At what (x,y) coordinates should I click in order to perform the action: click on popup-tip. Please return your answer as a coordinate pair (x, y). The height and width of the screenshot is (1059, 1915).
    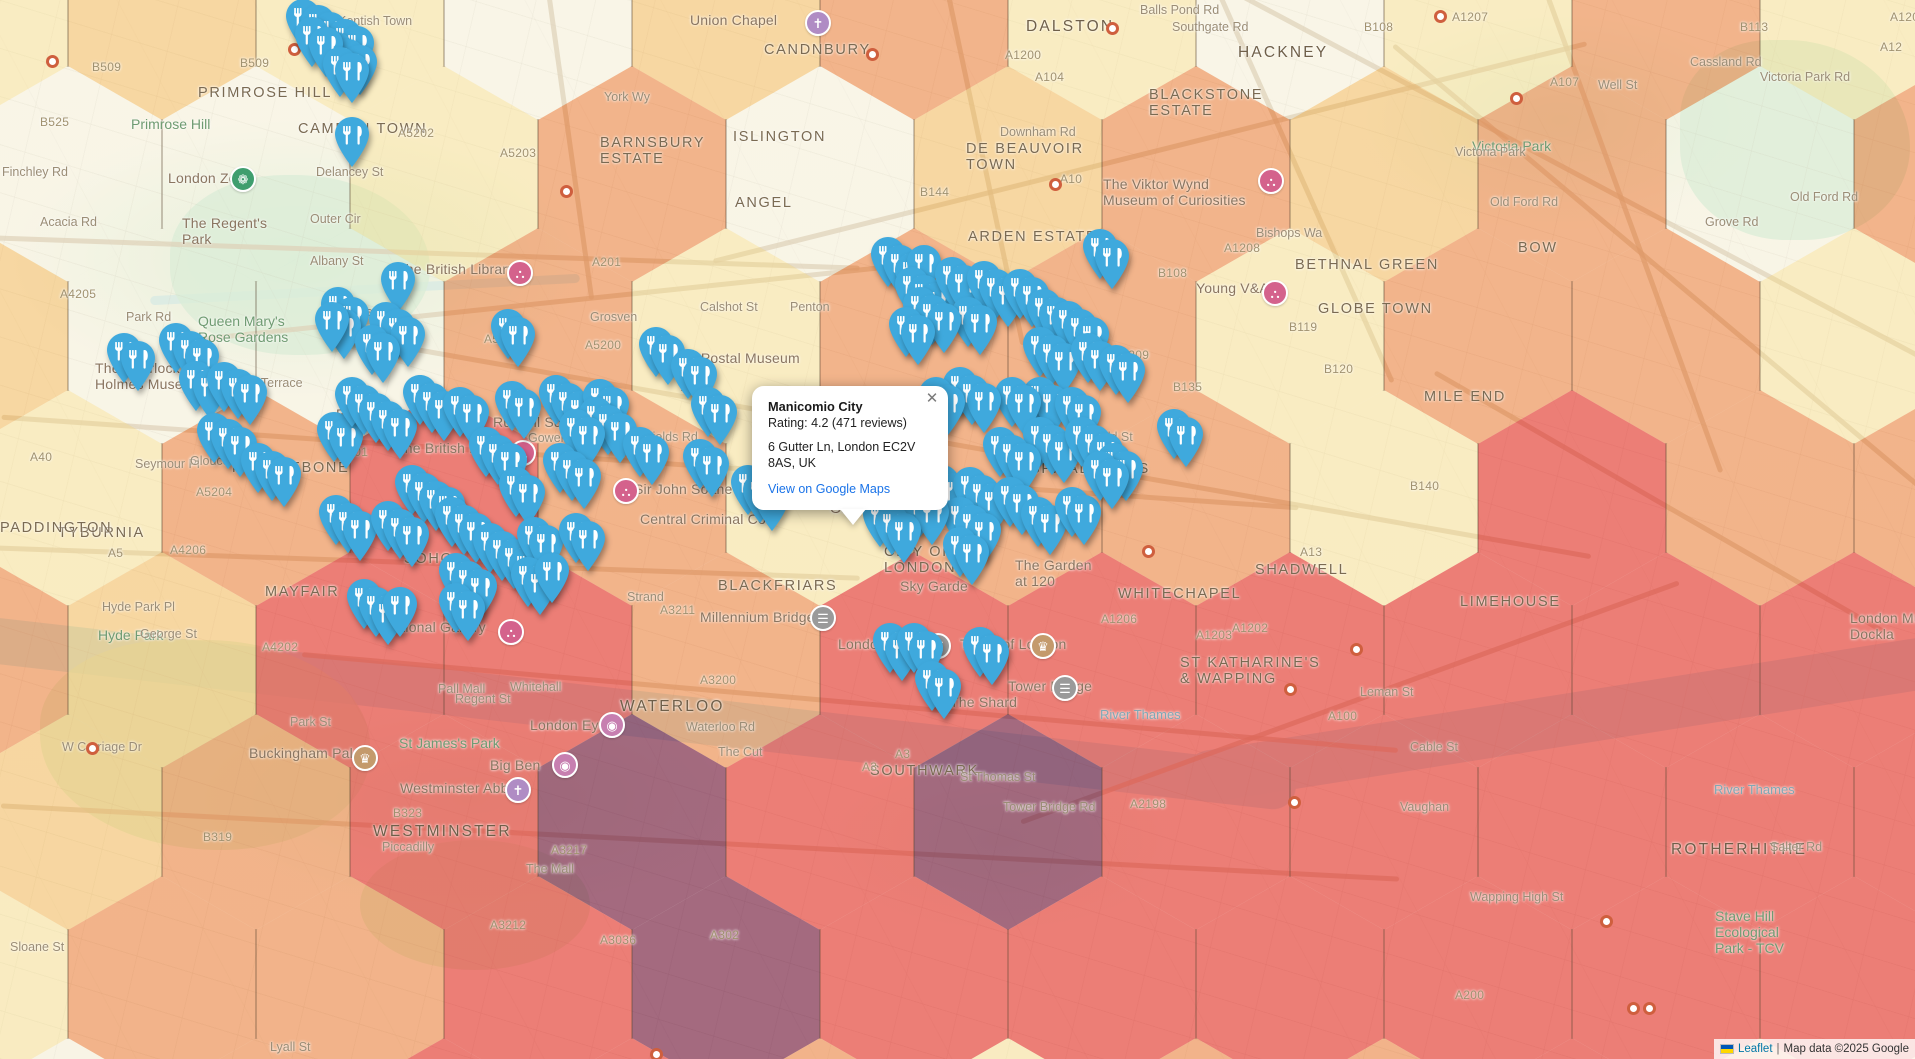
    Looking at the image, I should click on (853, 517).